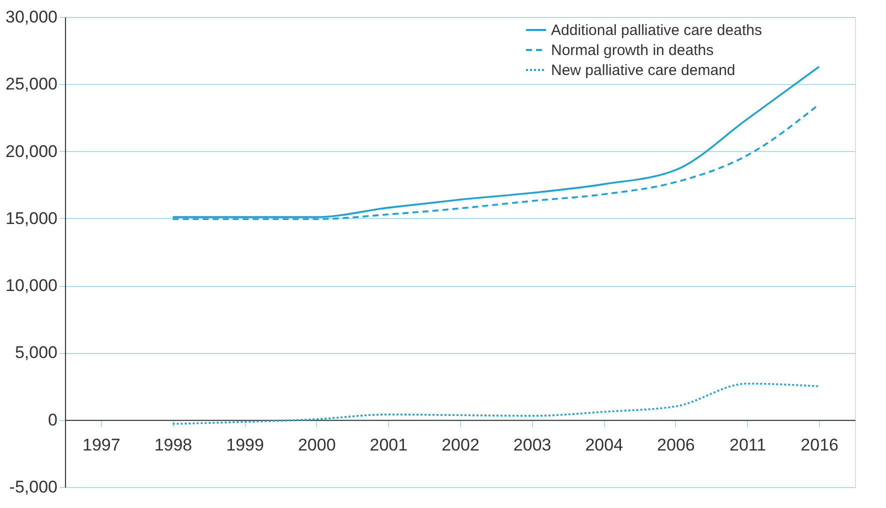  I want to click on x-tick-label: 2016, so click(819, 444).